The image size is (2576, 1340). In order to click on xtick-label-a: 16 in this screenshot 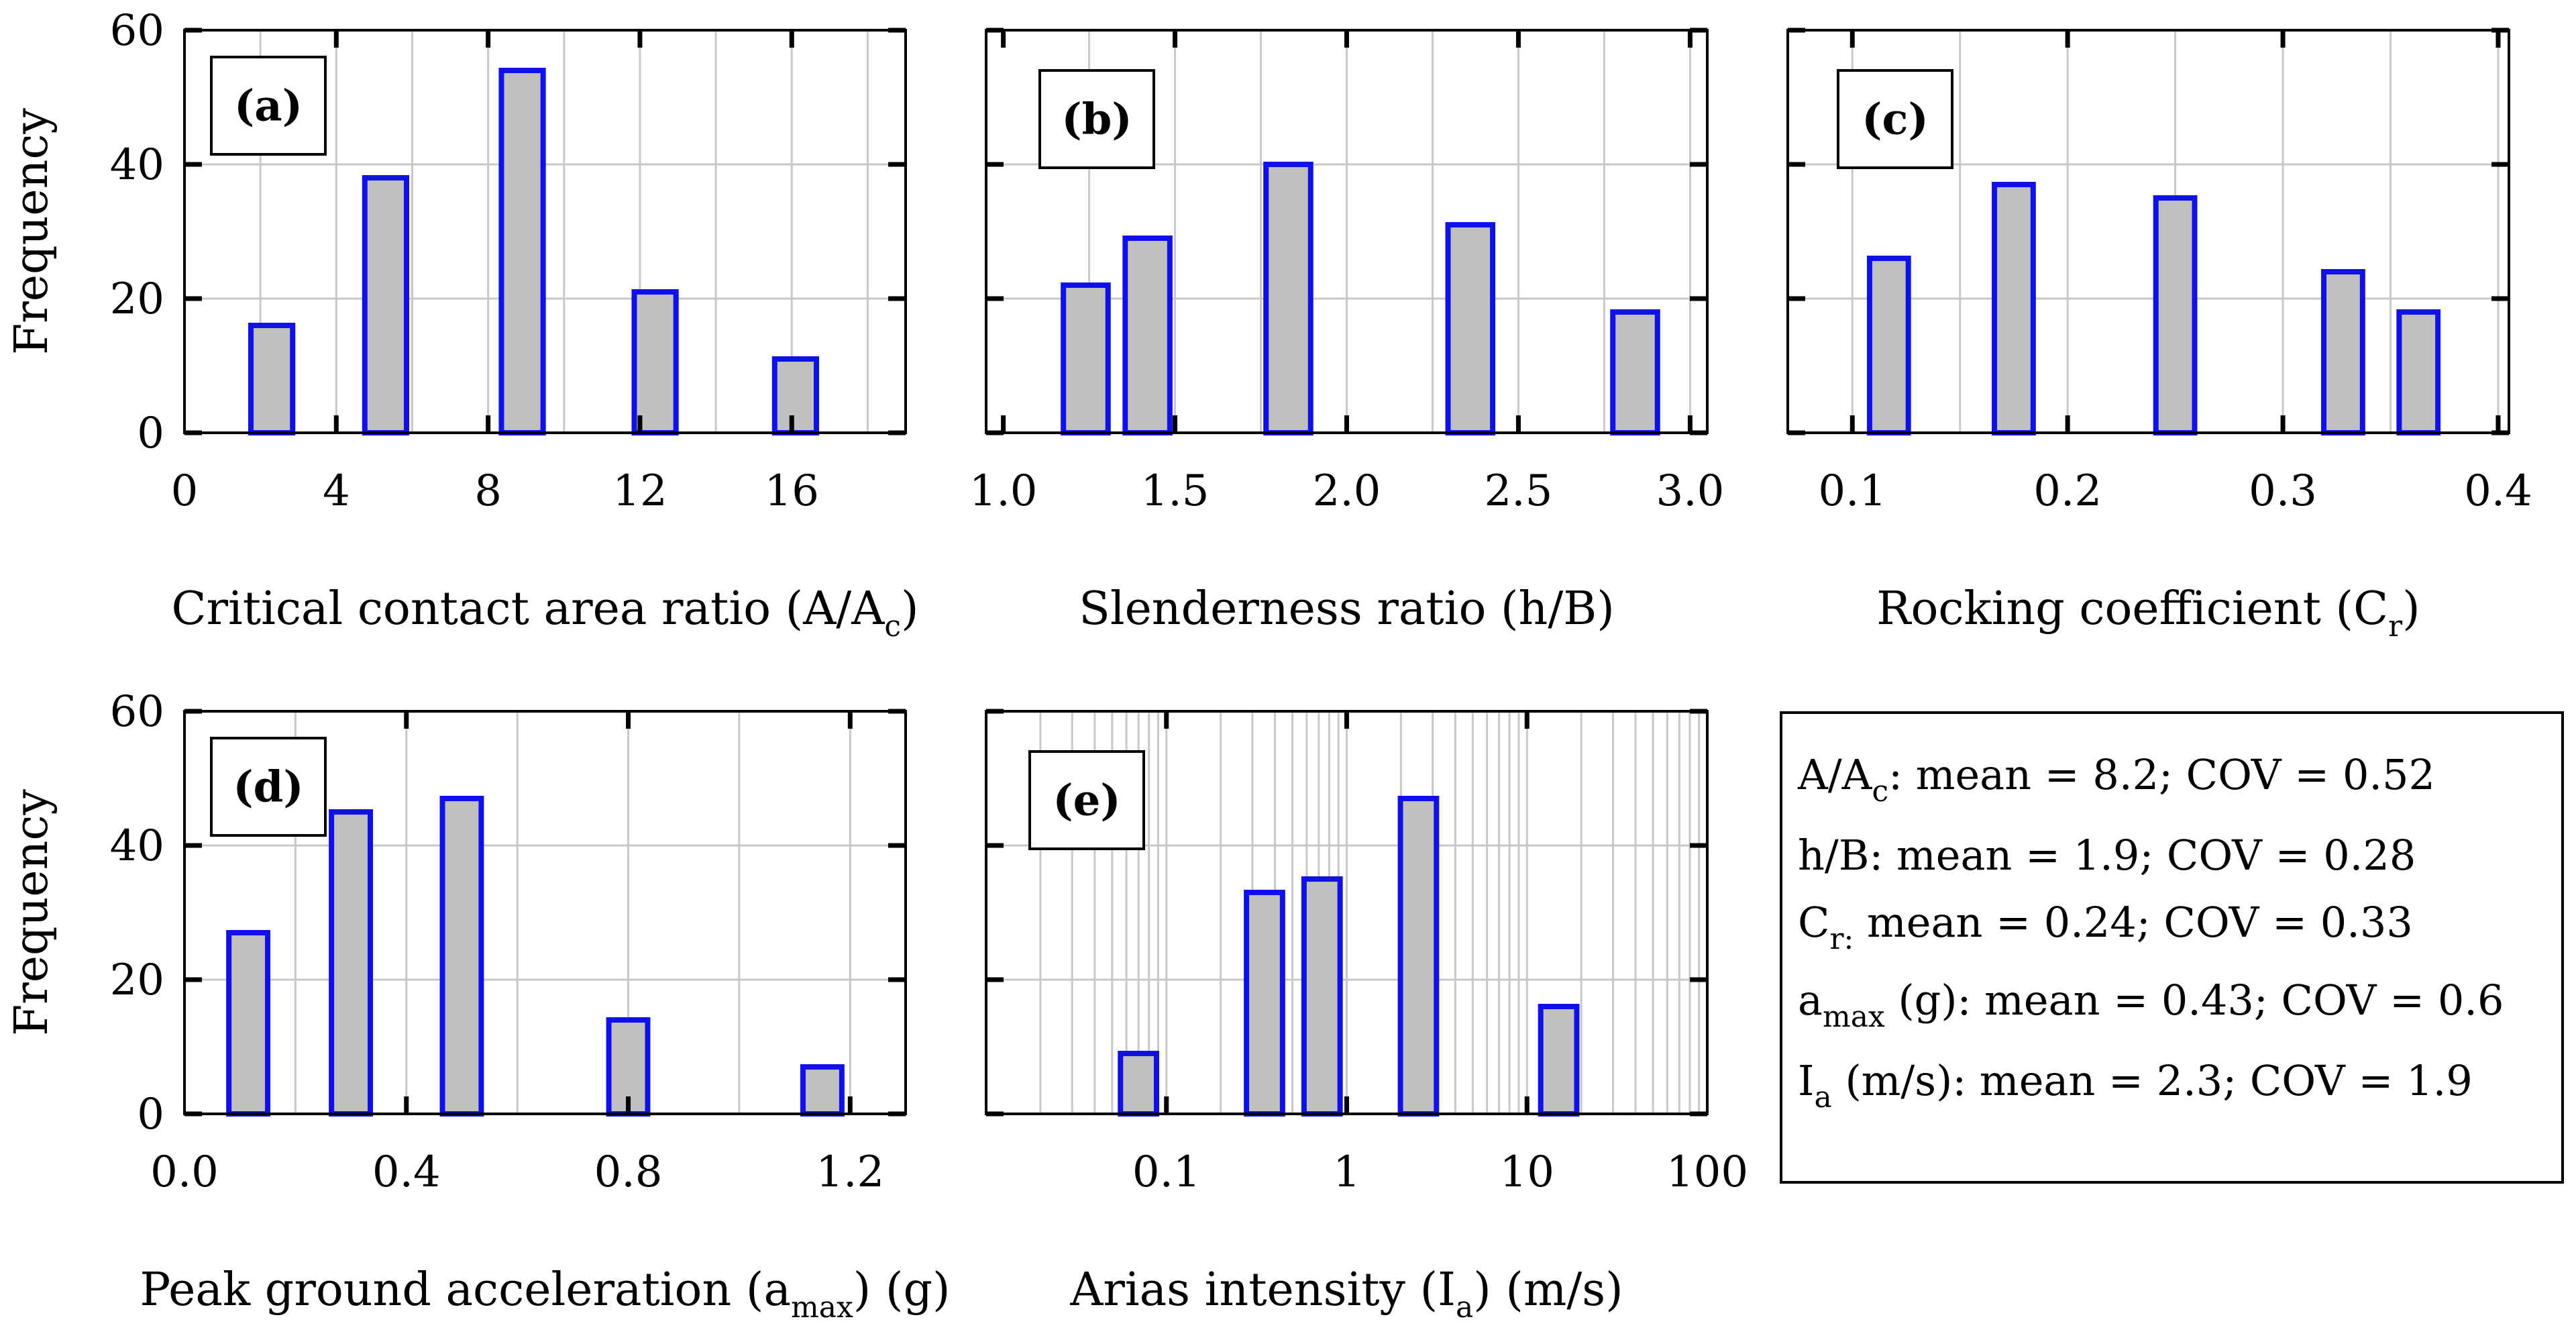, I will do `click(792, 491)`.